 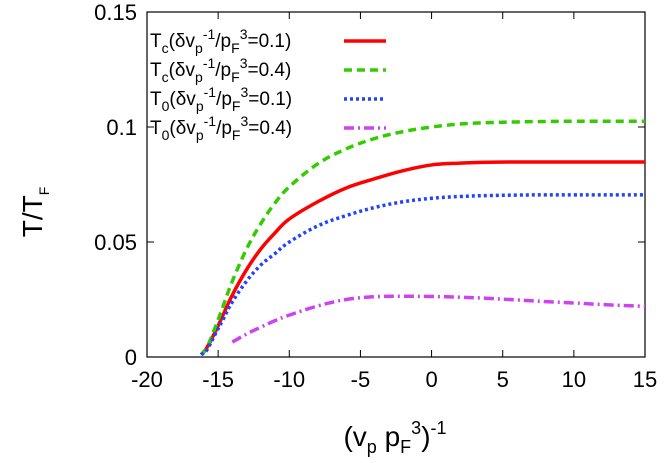 I want to click on x-tick-label: -20, so click(x=147, y=379).